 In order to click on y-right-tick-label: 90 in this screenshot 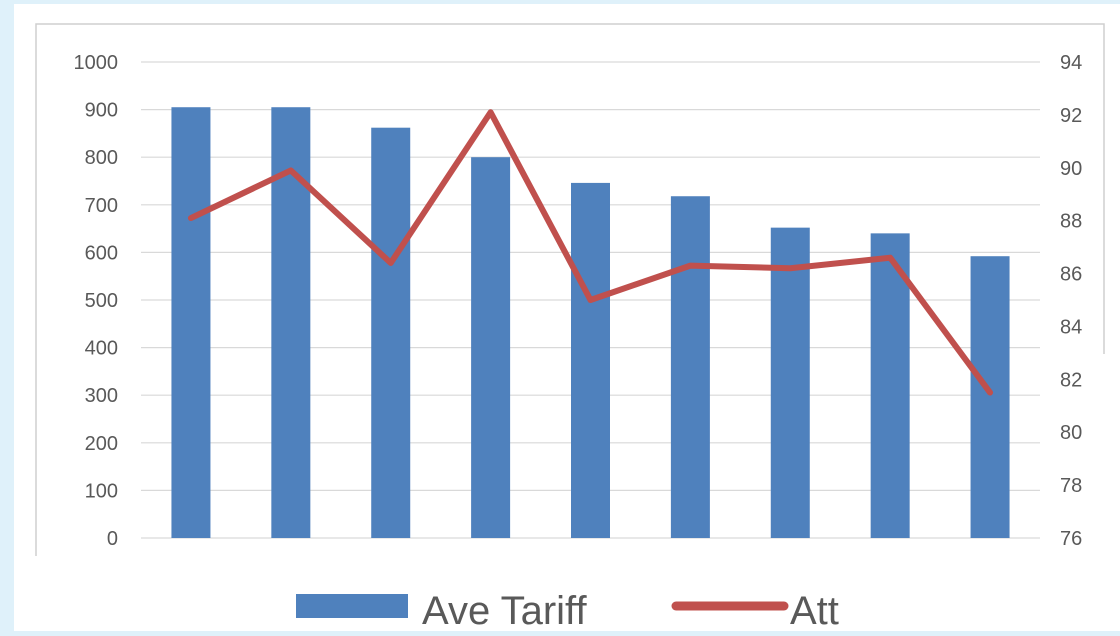, I will do `click(1071, 169)`.